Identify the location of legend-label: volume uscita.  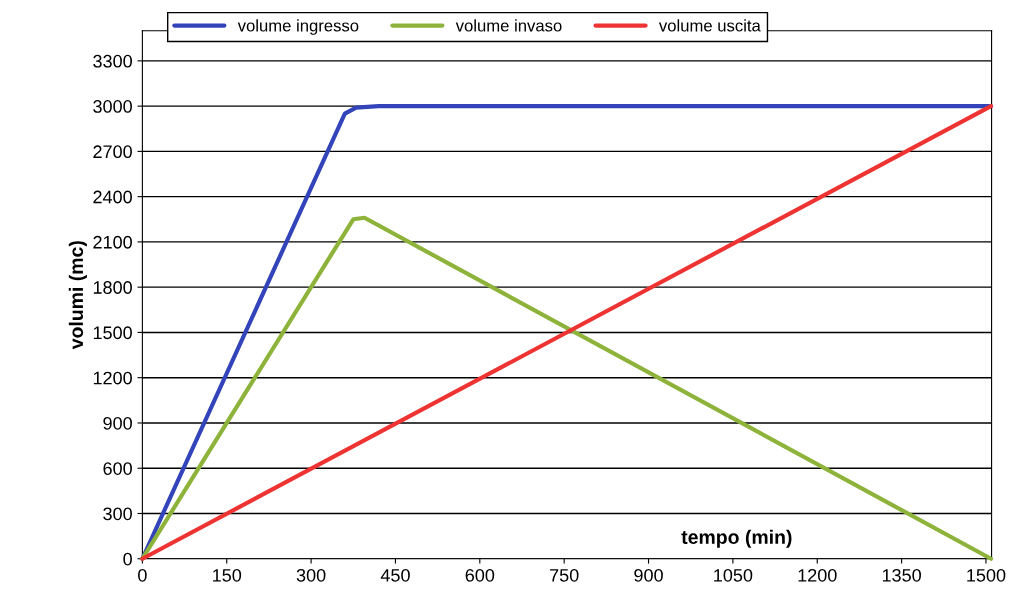
(709, 25).